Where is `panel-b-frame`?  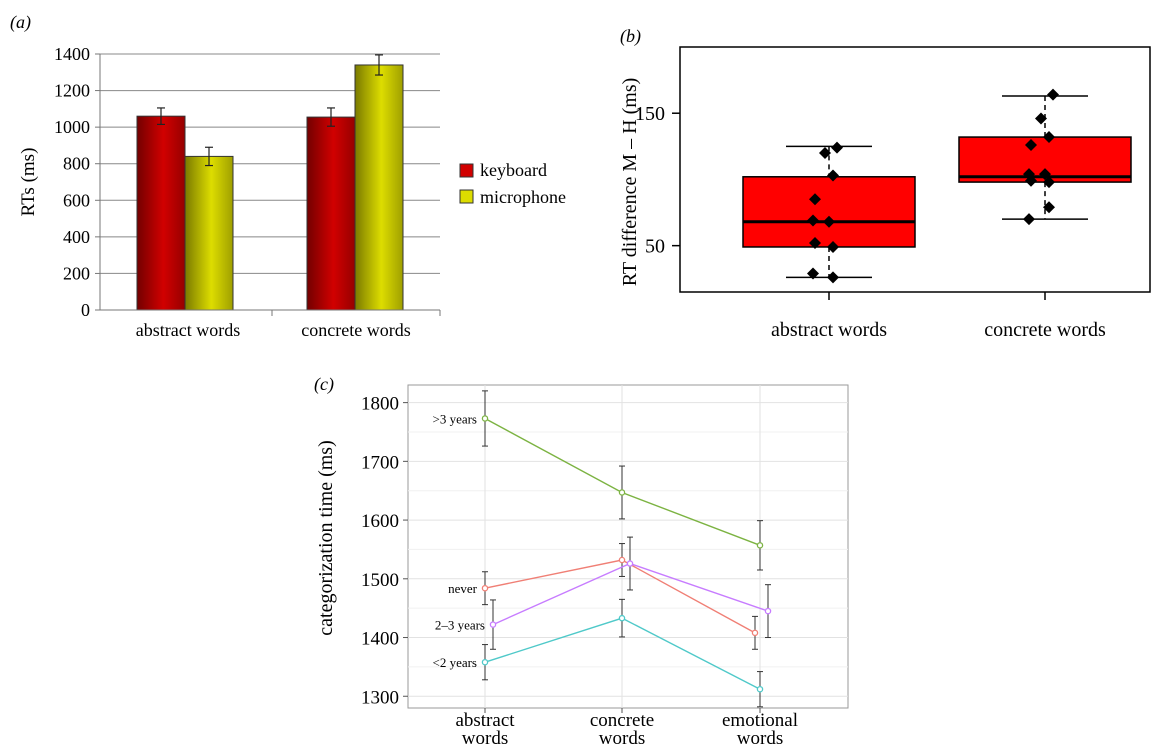
panel-b-frame is located at coordinates (915, 169).